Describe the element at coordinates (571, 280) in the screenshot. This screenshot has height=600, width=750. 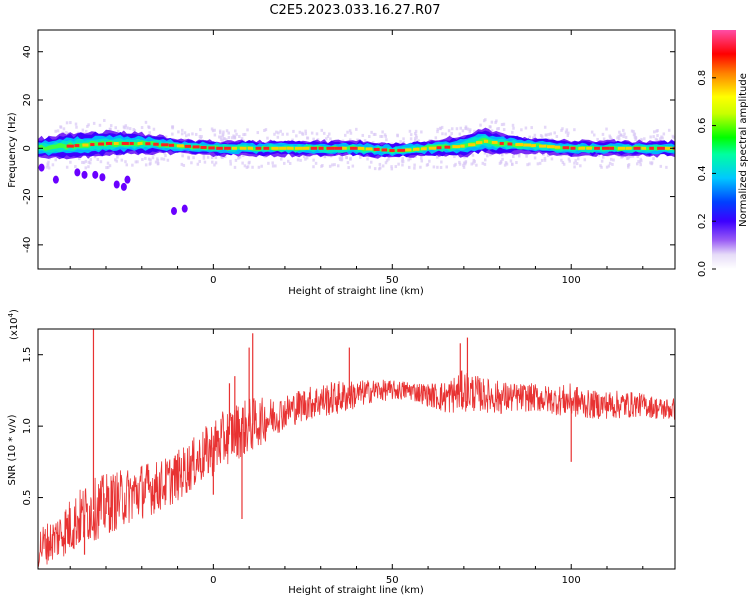
I see `spectrogram-xtick-label: 100` at that location.